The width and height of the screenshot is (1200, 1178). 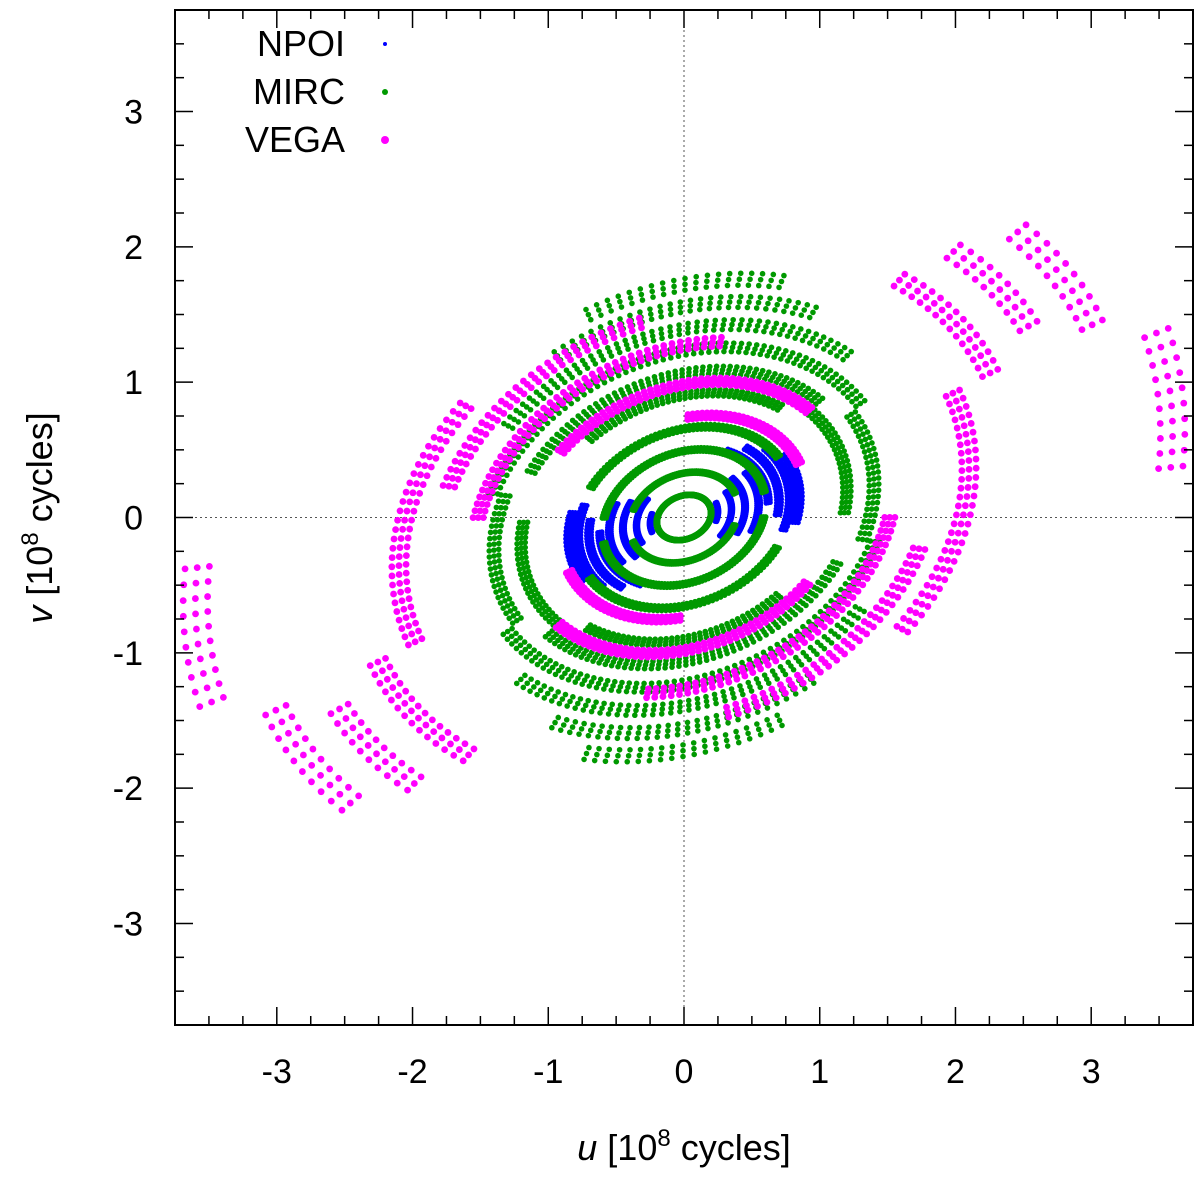 What do you see at coordinates (651, 533) in the screenshot?
I see `point-npoi` at bounding box center [651, 533].